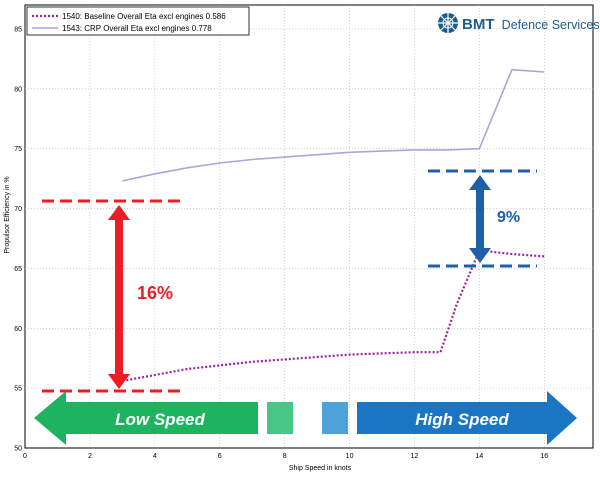  I want to click on x-tick-label: 6, so click(220, 456).